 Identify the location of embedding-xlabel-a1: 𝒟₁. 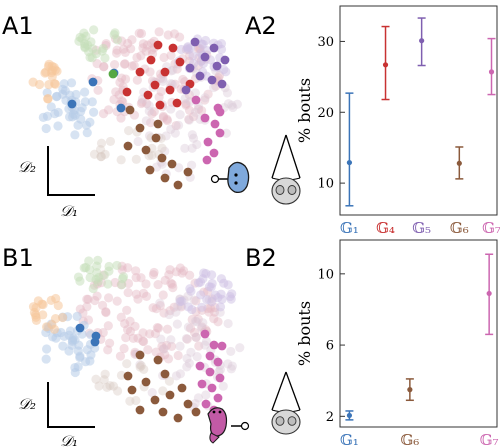
(69, 211).